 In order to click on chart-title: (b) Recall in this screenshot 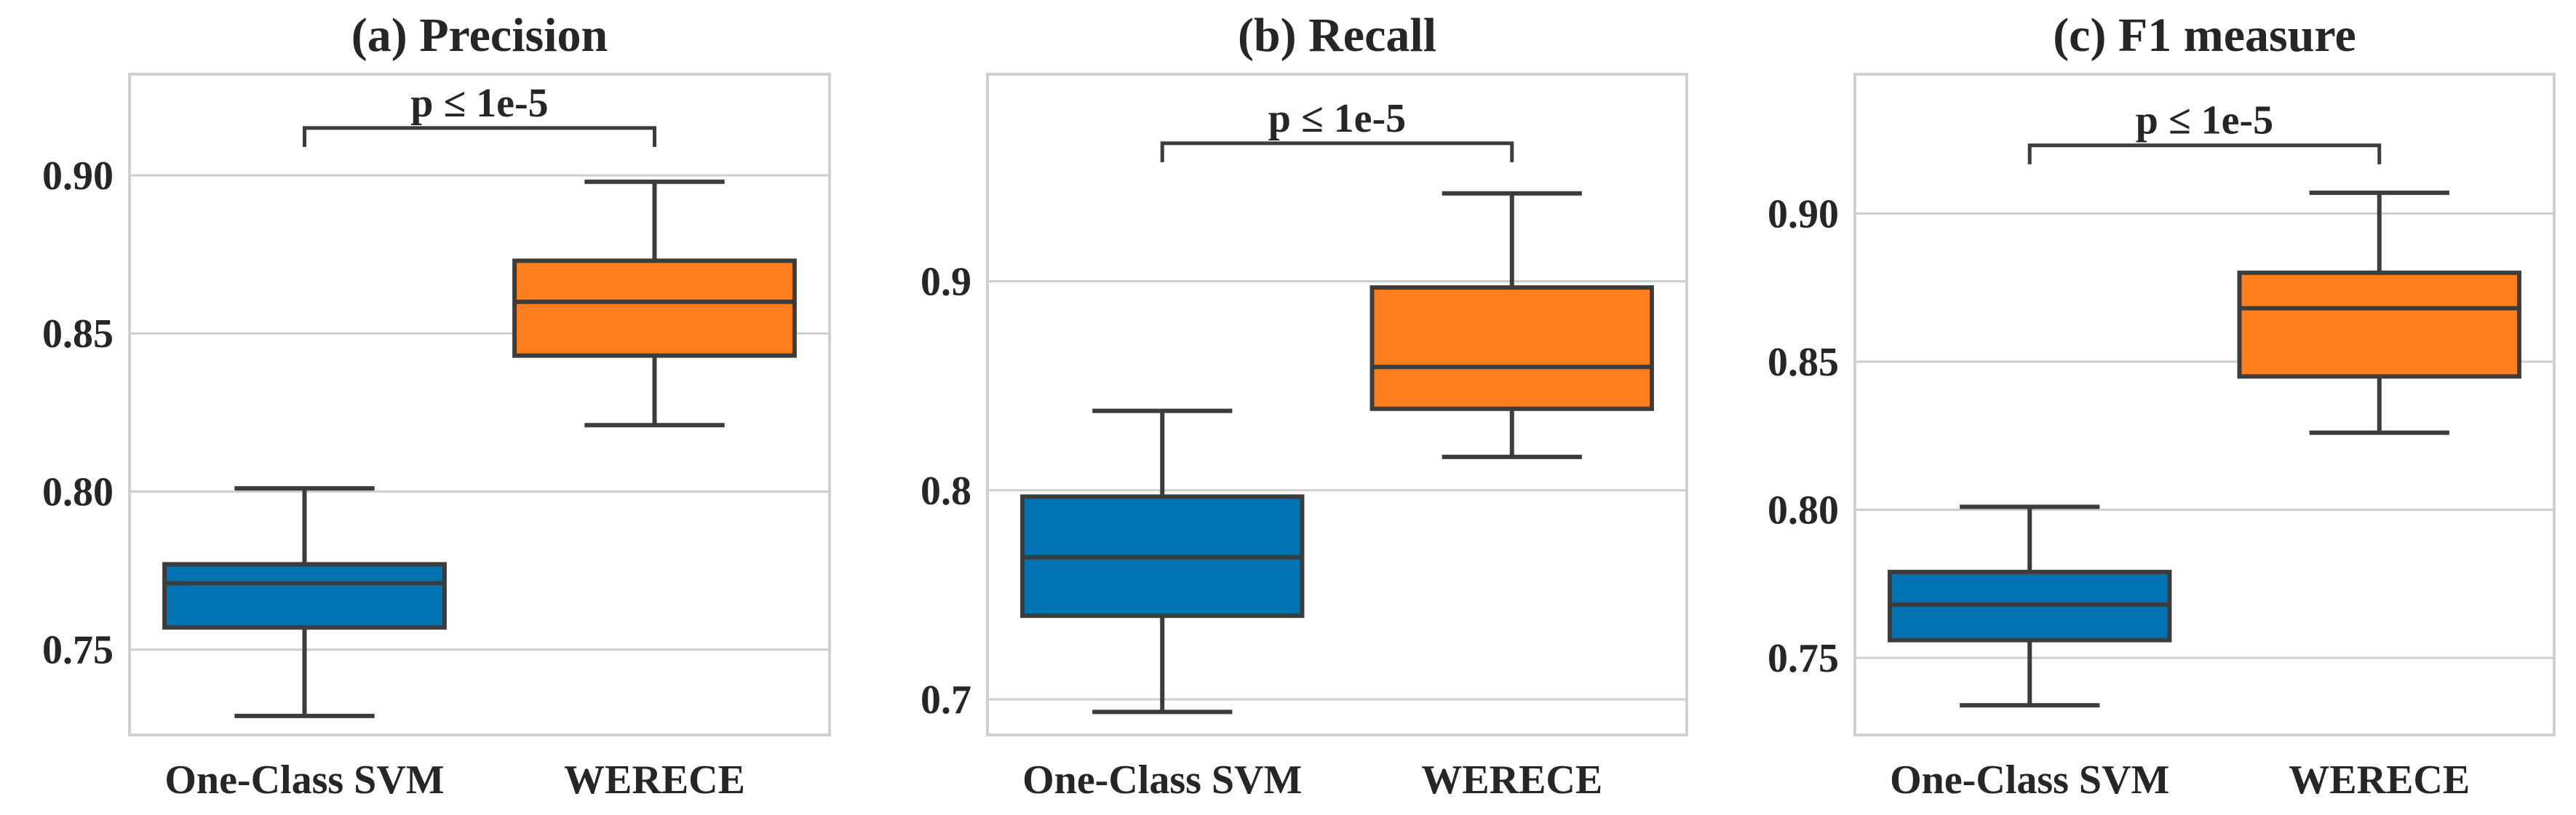, I will do `click(1337, 35)`.